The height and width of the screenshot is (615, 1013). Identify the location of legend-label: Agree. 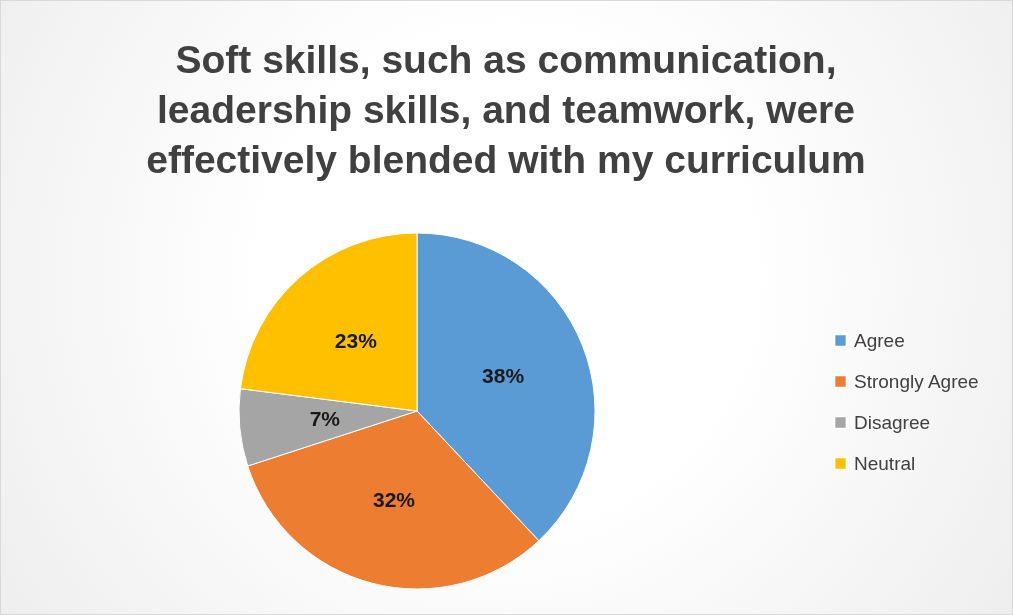
(879, 340).